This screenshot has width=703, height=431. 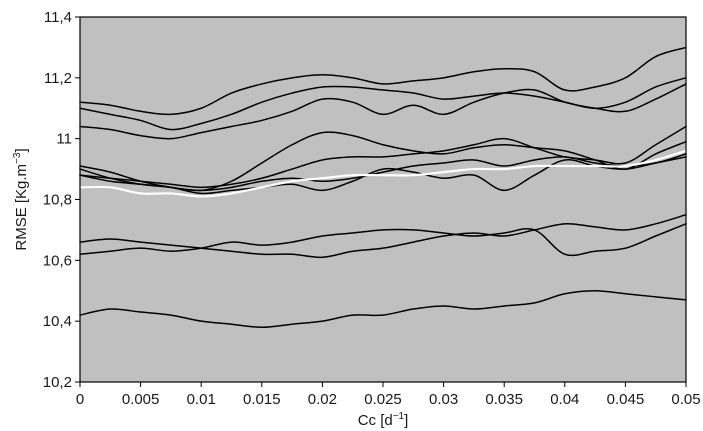 I want to click on y-axis-title: RMSE [Kg.m−3], so click(x=21, y=199).